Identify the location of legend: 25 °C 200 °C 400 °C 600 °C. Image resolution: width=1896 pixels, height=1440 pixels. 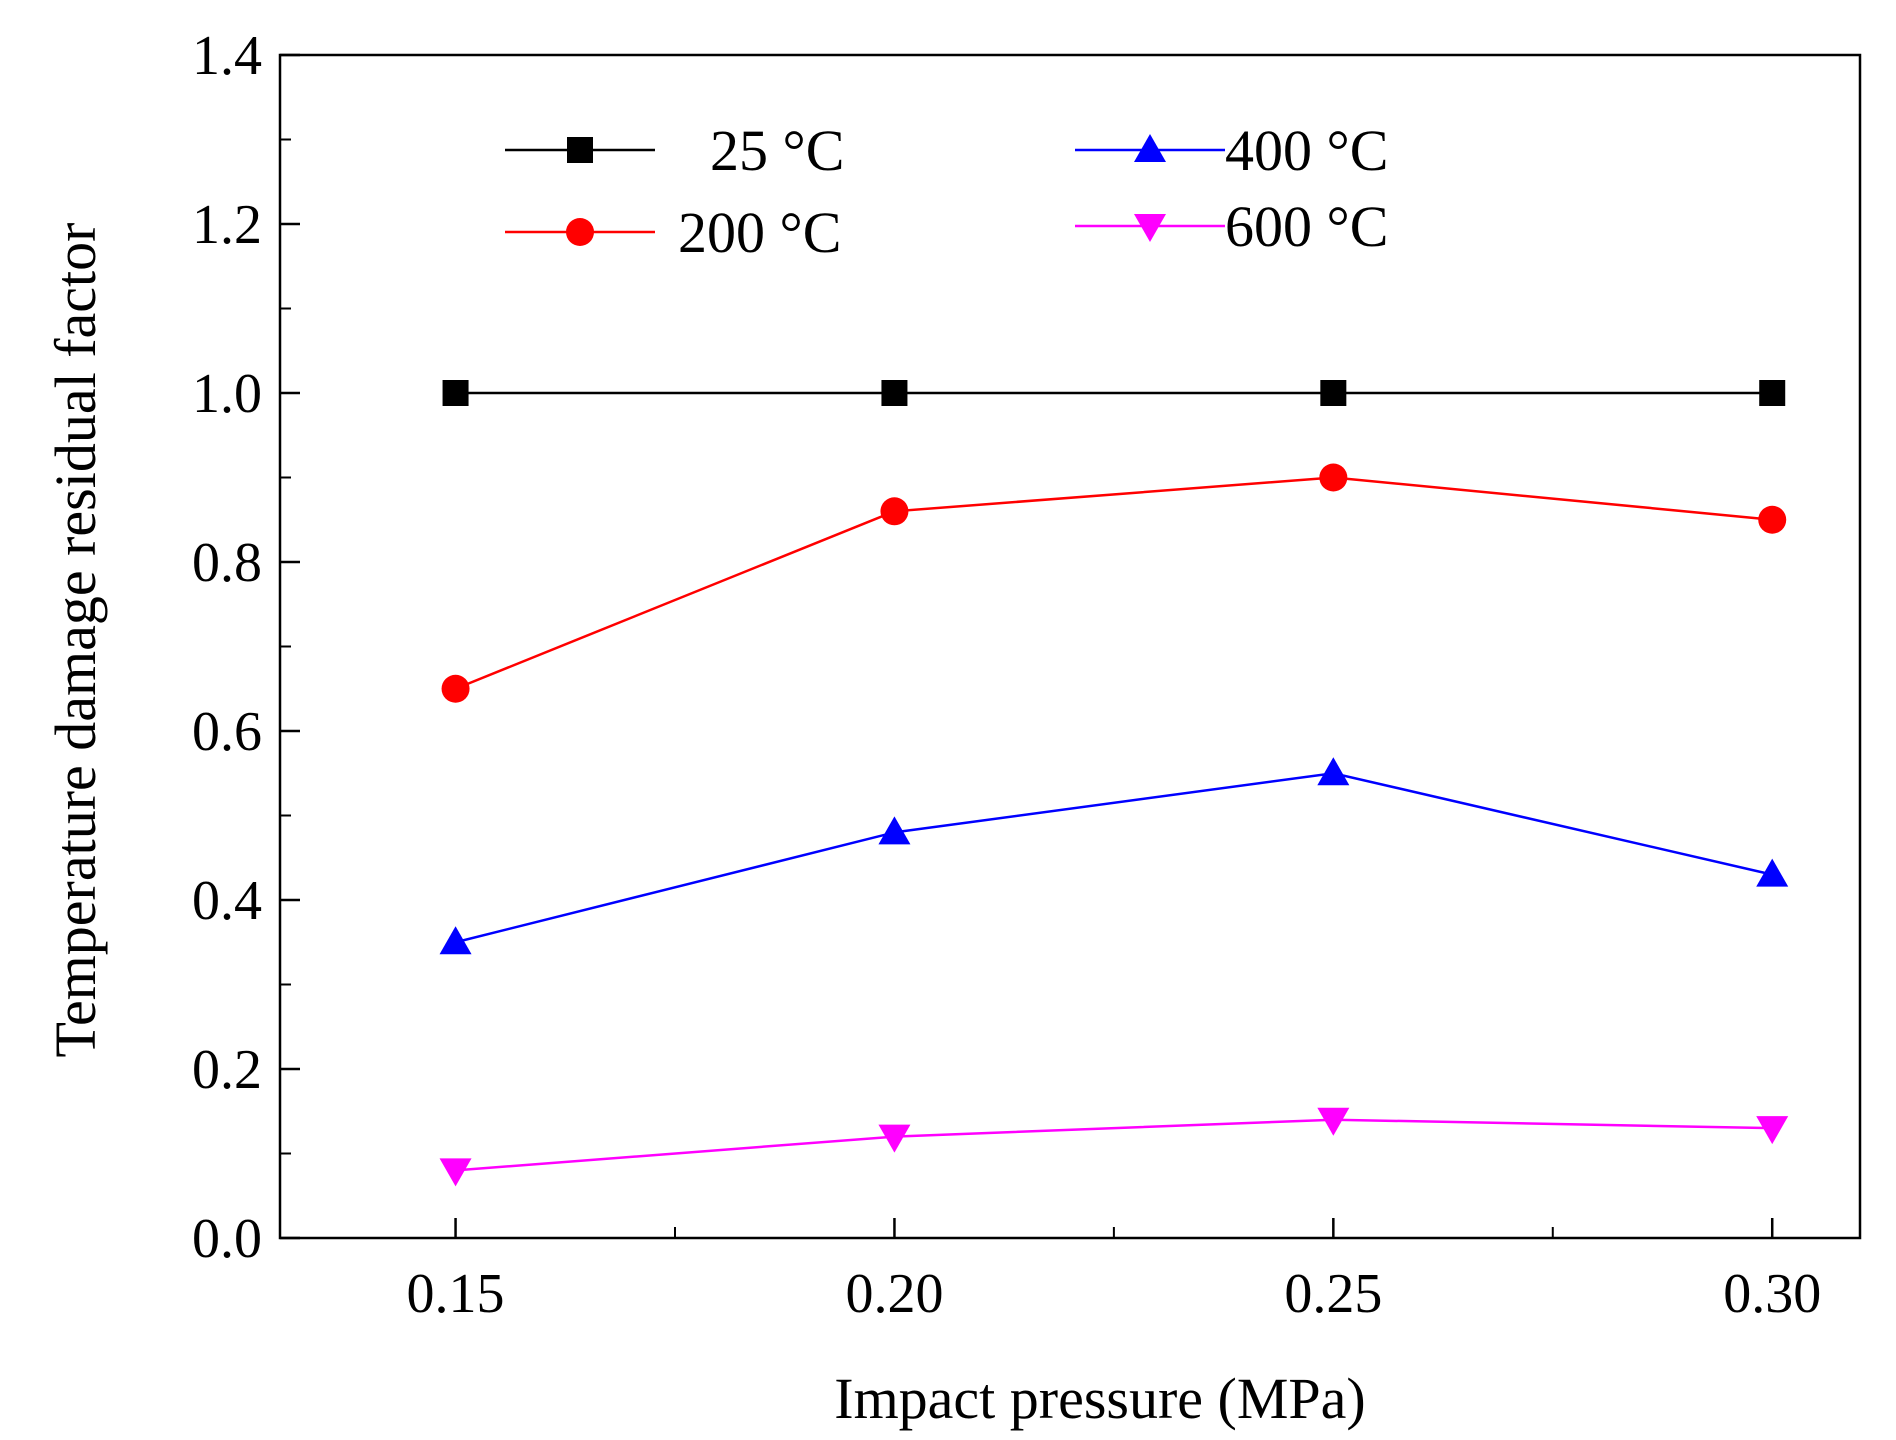
(946, 191).